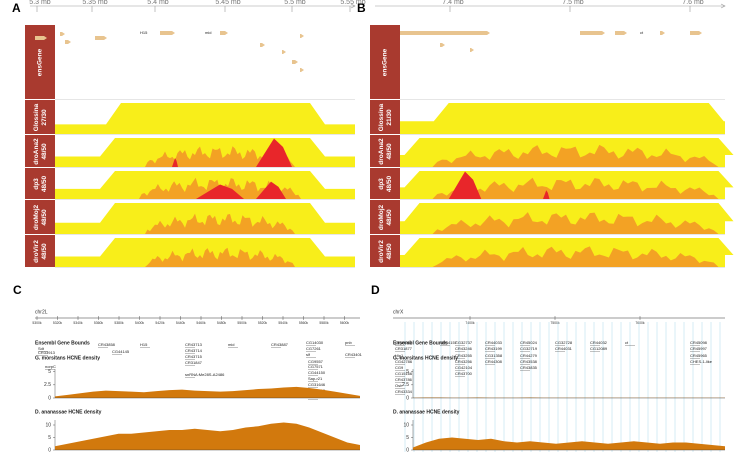 This screenshot has width=736, height=453. What do you see at coordinates (562, 118) in the screenshot?
I see `conservation-yellow` at bounding box center [562, 118].